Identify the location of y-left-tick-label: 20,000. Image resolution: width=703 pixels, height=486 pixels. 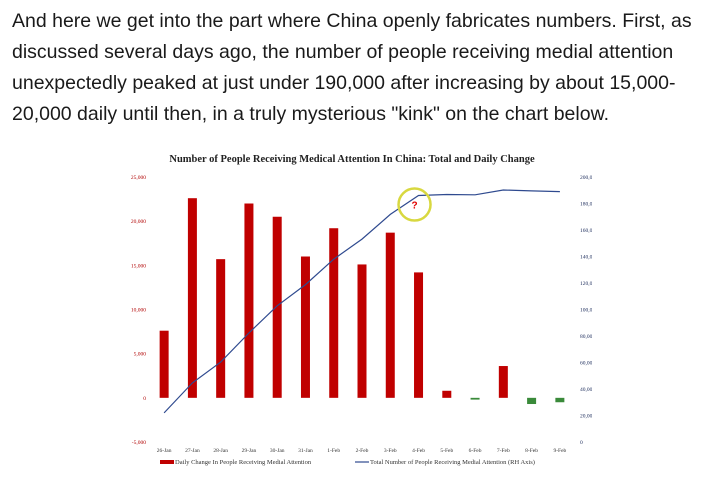
(138, 222).